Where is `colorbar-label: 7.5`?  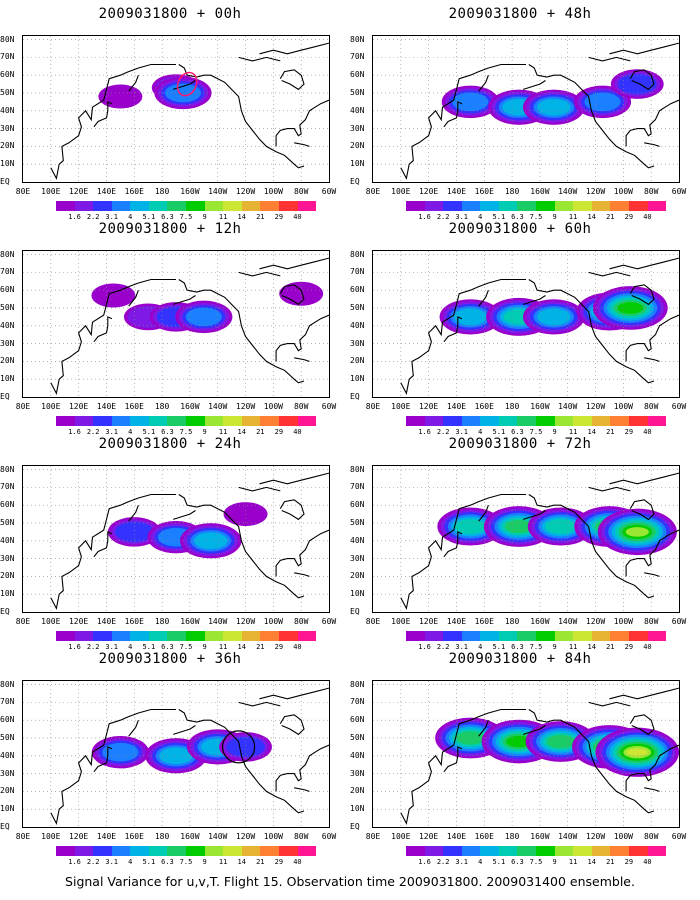
colorbar-label: 7.5 is located at coordinates (536, 647).